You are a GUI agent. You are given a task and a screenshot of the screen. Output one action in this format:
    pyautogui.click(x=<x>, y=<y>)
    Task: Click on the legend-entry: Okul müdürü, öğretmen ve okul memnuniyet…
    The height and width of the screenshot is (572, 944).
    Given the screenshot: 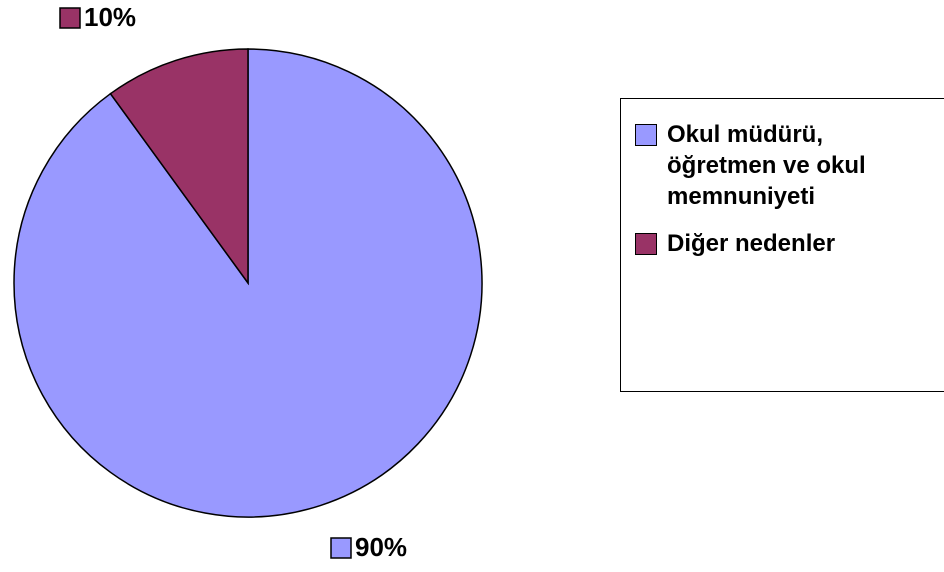 What is the action you would take?
    pyautogui.click(x=769, y=165)
    